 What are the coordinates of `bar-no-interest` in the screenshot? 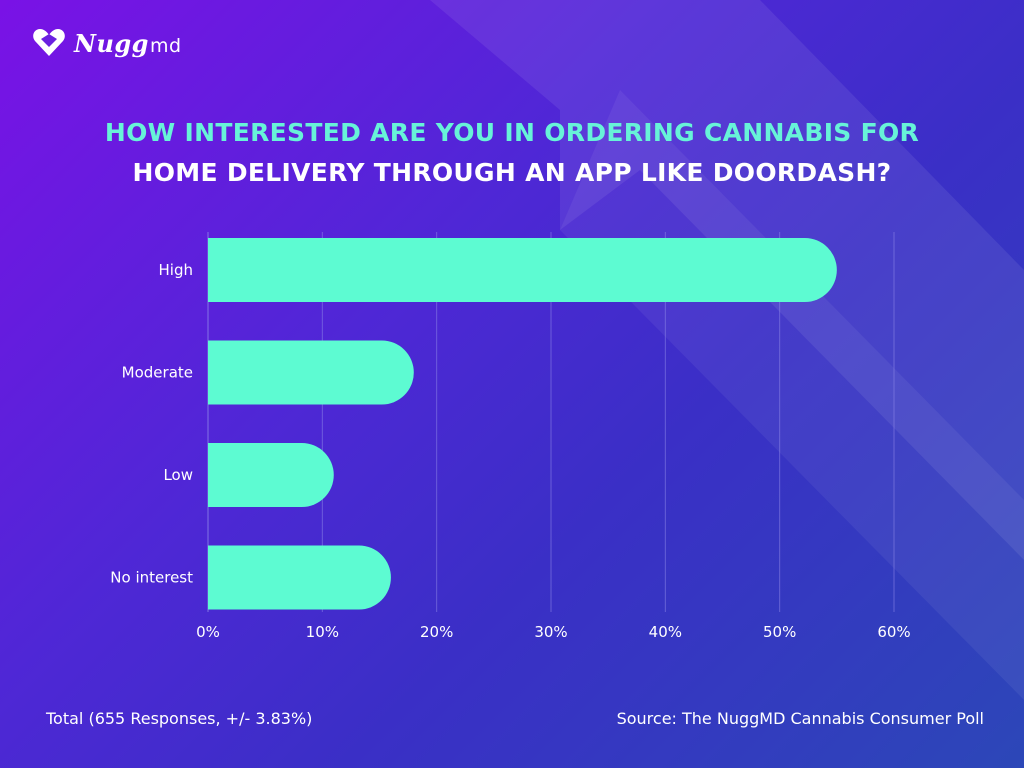 It's located at (299, 577).